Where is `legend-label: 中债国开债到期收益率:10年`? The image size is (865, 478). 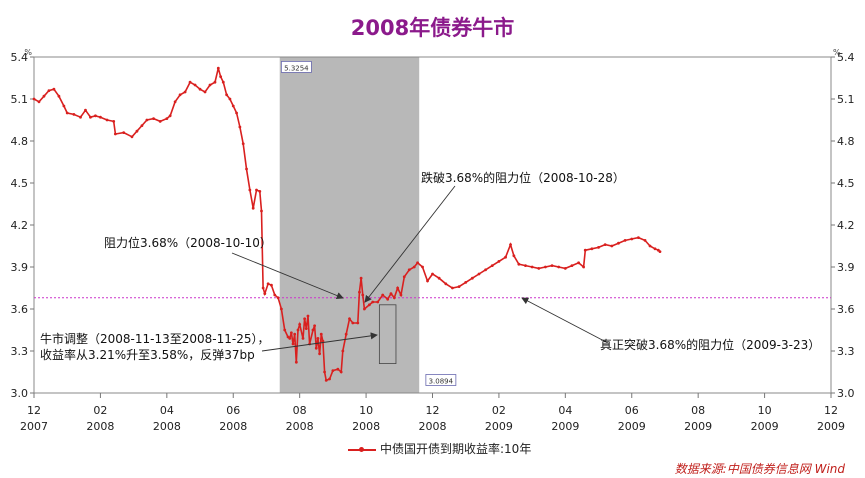 legend-label: 中债国开债到期收益率:10年 is located at coordinates (456, 449).